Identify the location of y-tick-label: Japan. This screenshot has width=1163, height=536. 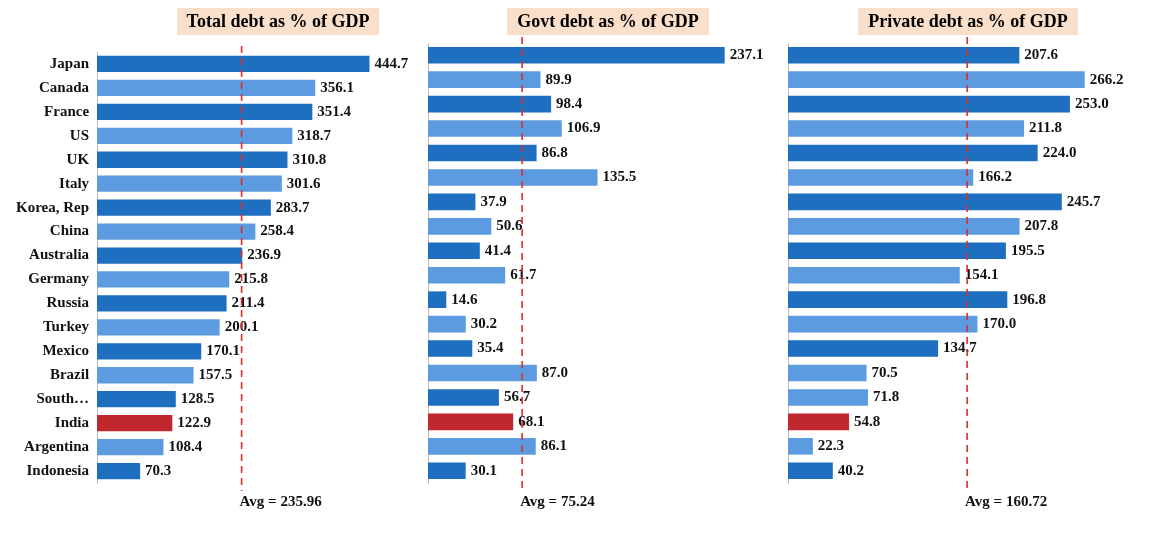
(69, 62).